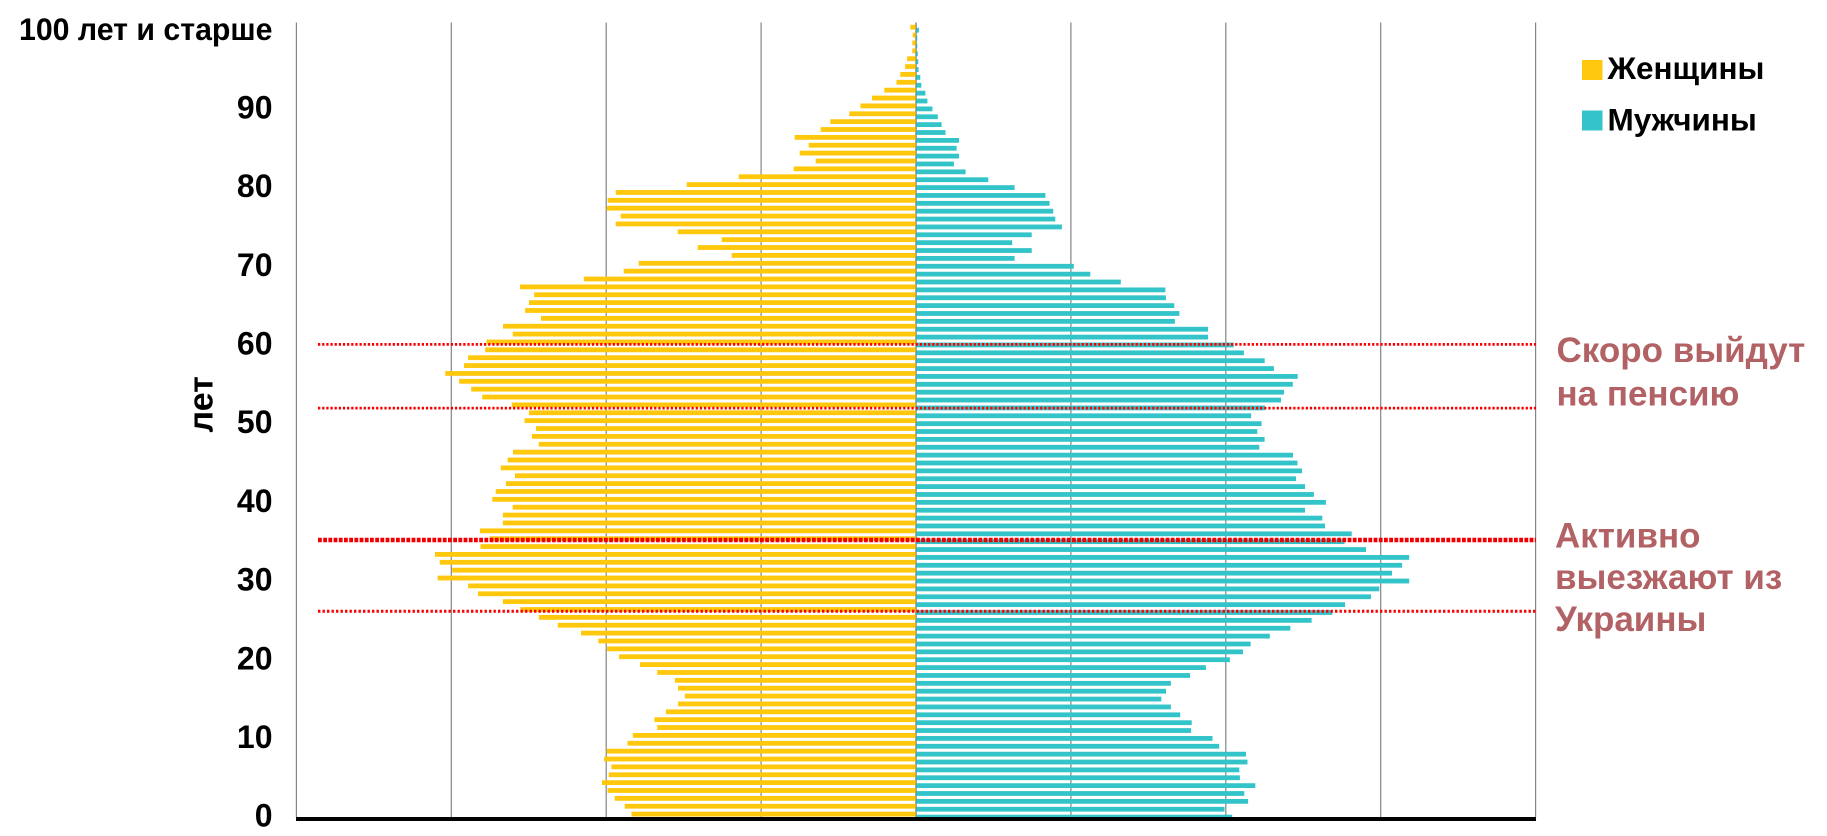 This screenshot has height=836, width=1827. I want to click on svg-text: на пенсию, so click(1648, 394).